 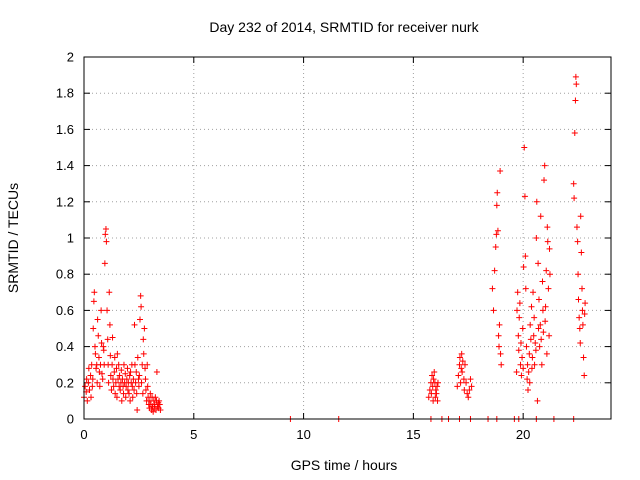 I want to click on y-tick-label: 0.8, so click(x=65, y=274).